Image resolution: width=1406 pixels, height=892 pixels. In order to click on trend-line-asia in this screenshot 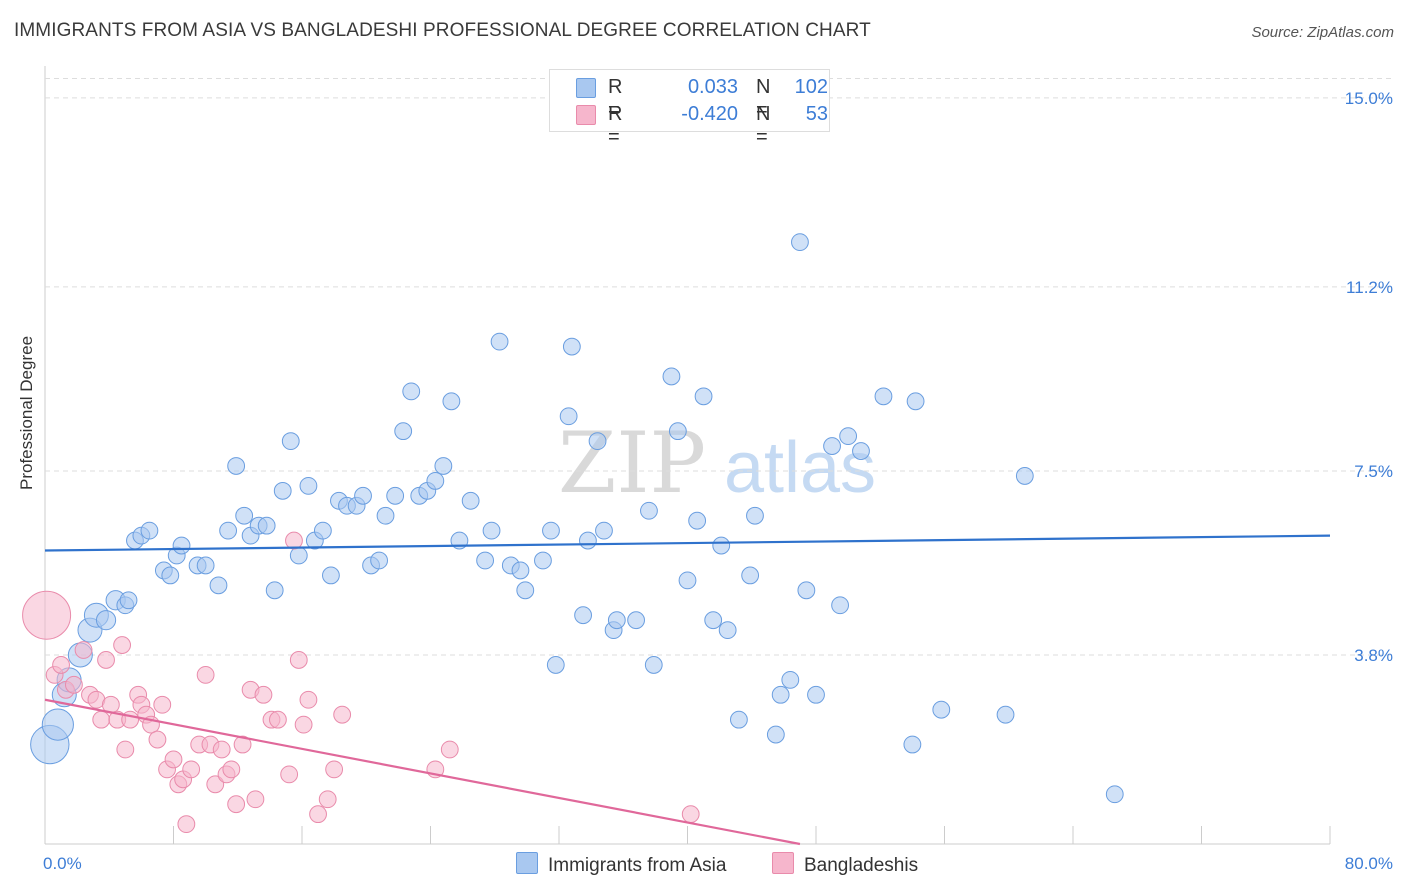, I will do `click(687, 543)`.